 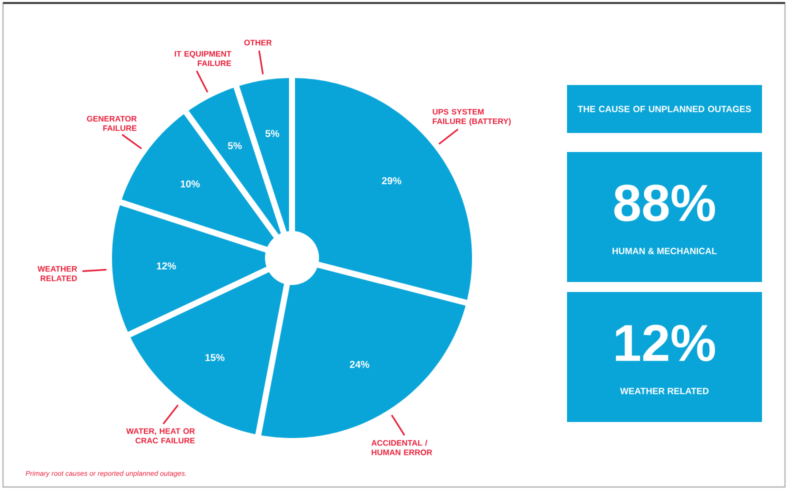 What do you see at coordinates (392, 180) in the screenshot?
I see `data-label: 29%` at bounding box center [392, 180].